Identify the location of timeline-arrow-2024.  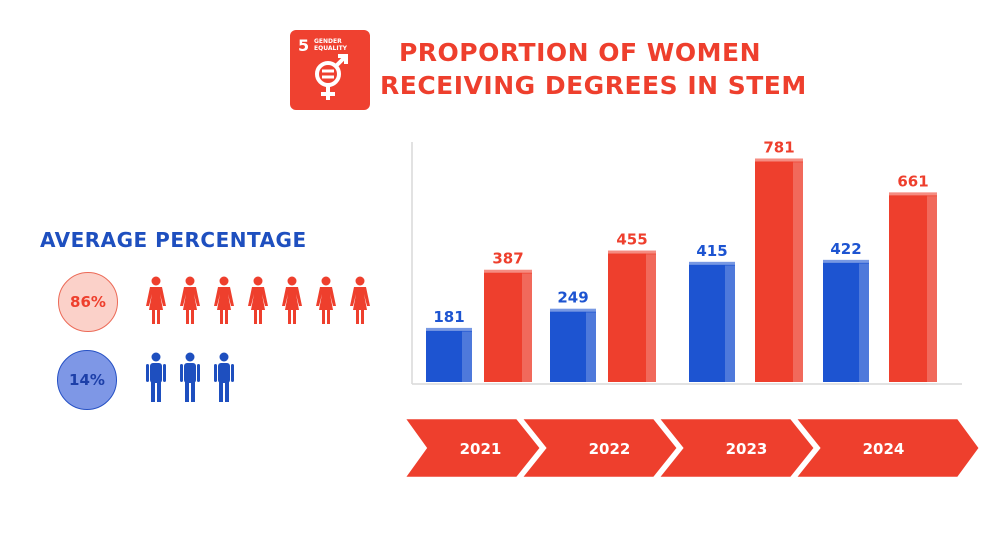
(887, 449).